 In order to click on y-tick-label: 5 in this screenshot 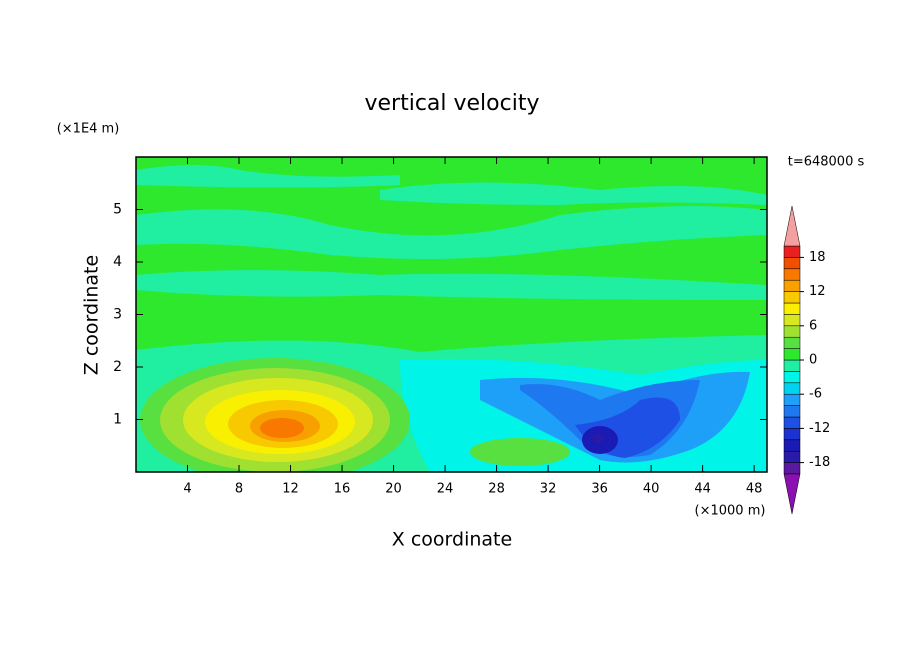, I will do `click(117, 210)`.